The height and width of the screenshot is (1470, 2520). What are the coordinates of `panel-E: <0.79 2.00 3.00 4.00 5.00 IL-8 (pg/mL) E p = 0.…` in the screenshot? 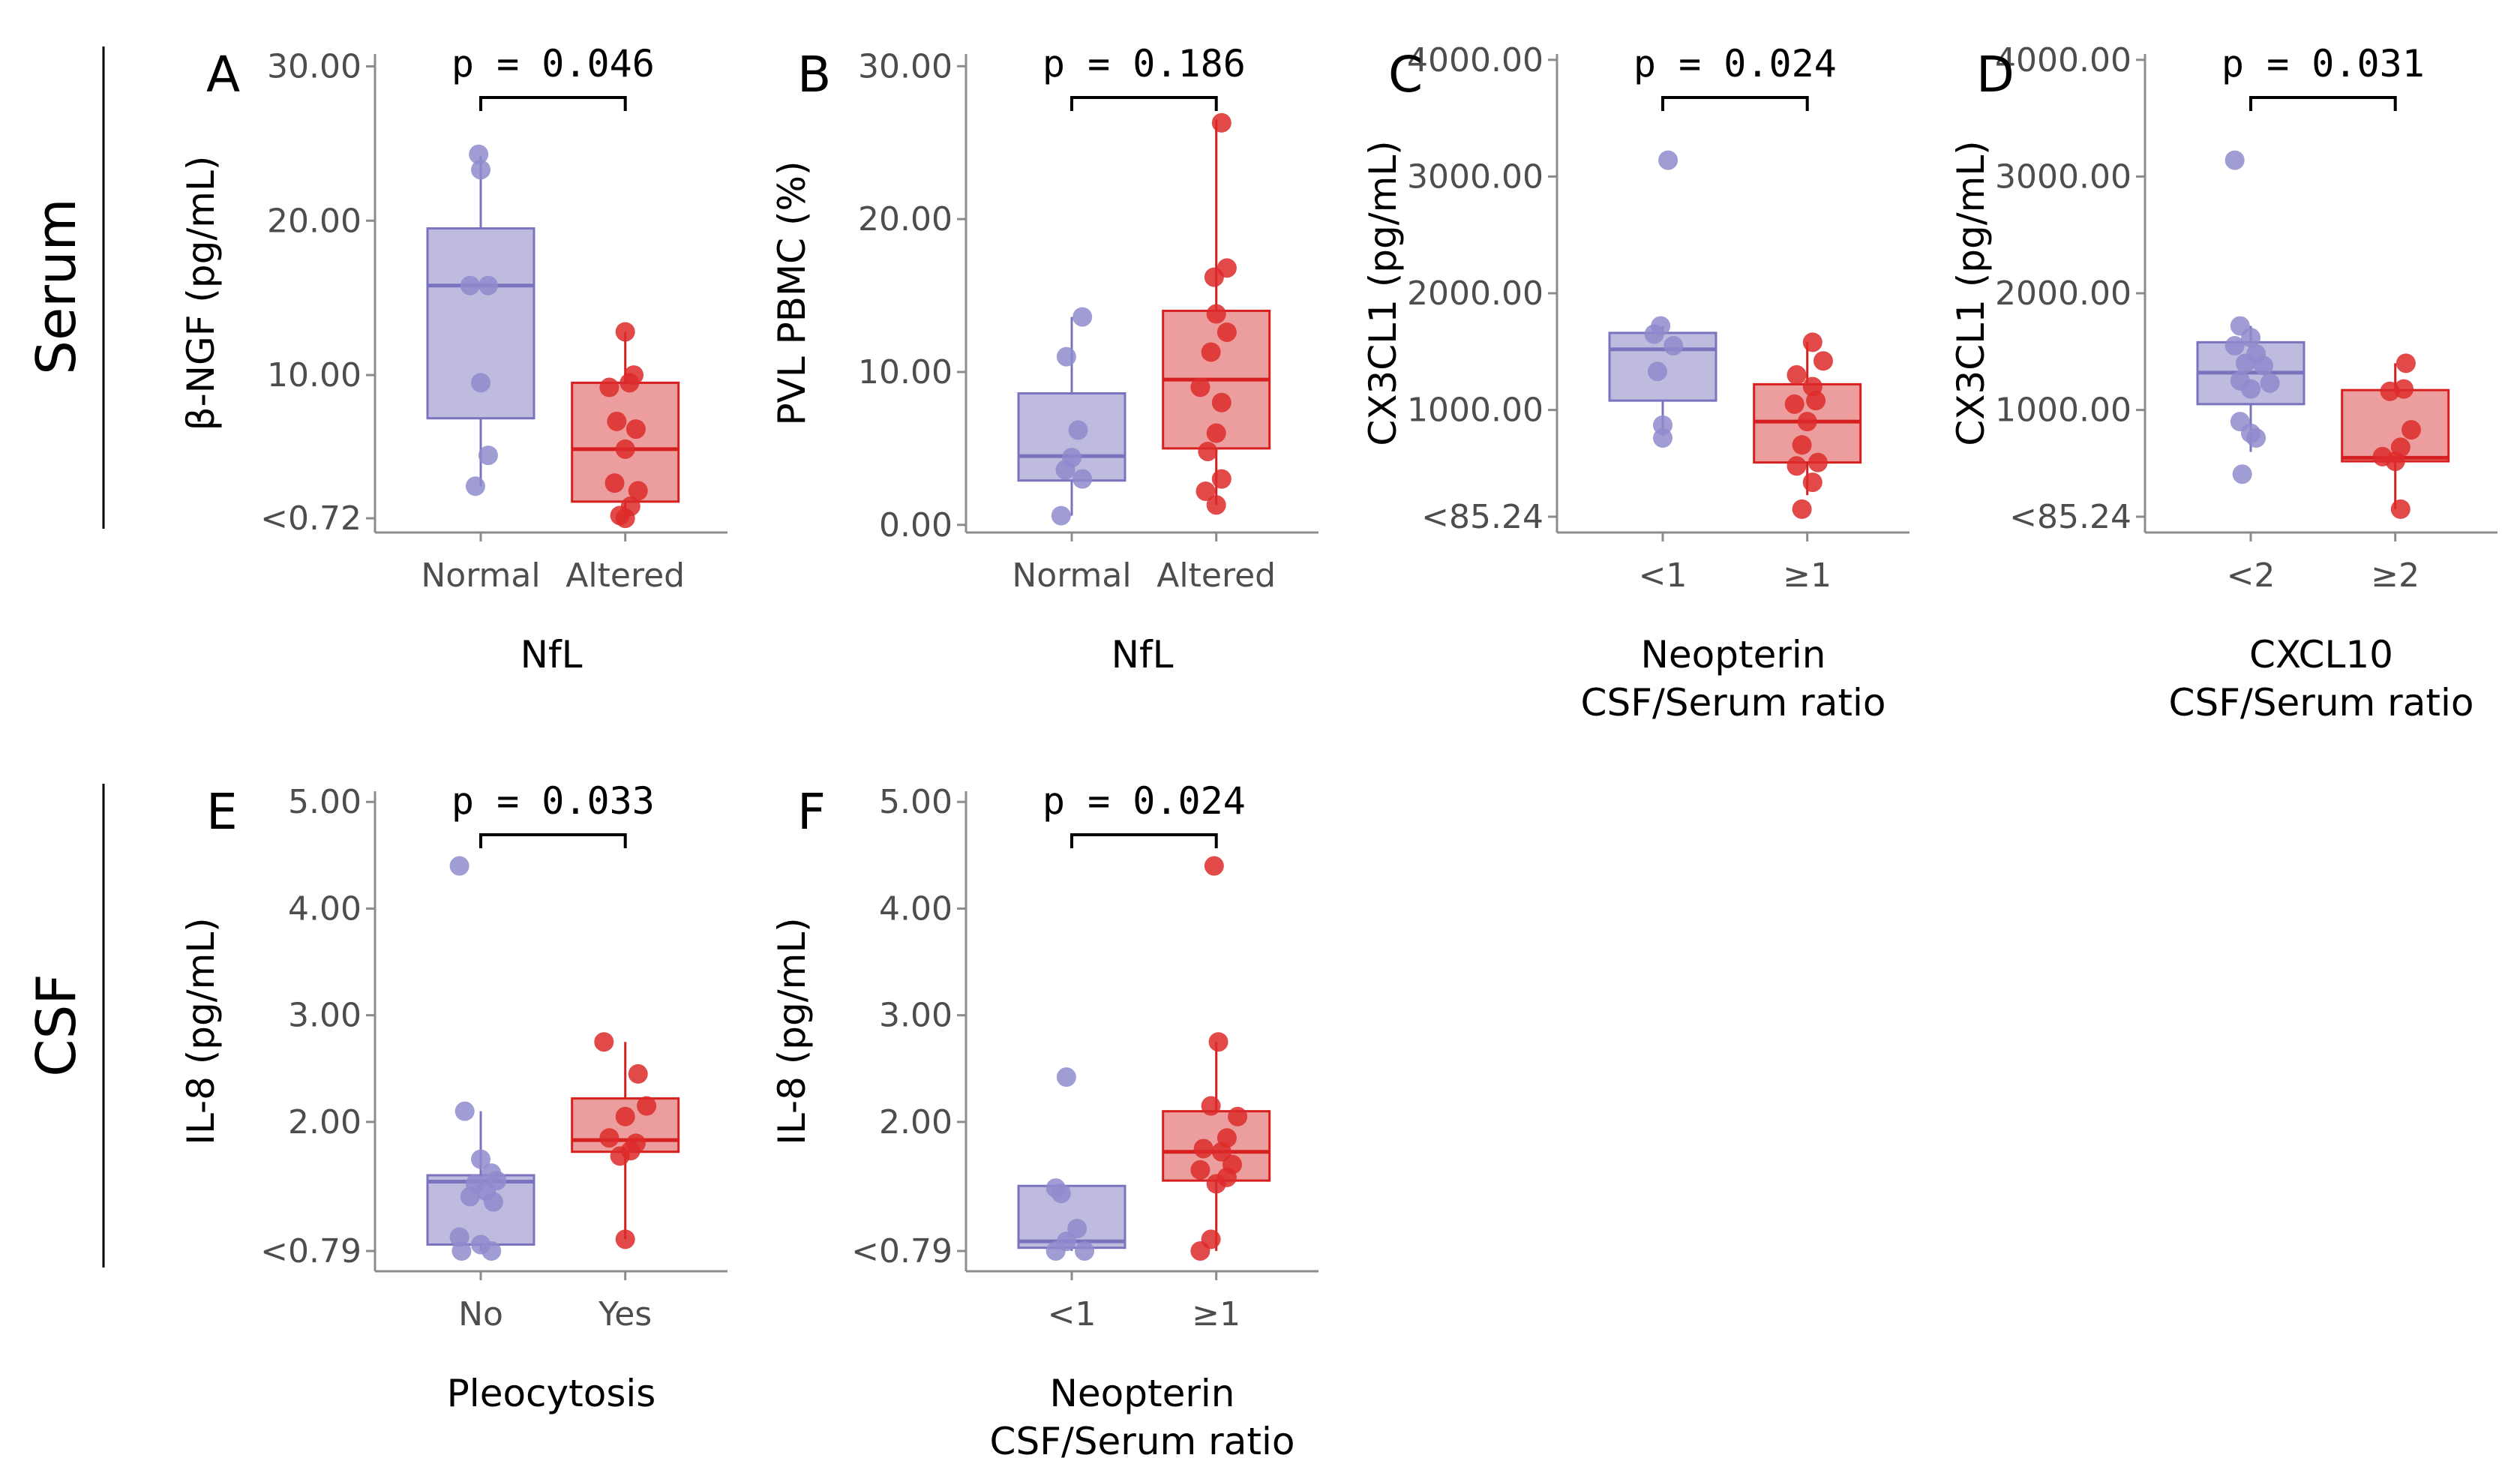 It's located at (453, 1097).